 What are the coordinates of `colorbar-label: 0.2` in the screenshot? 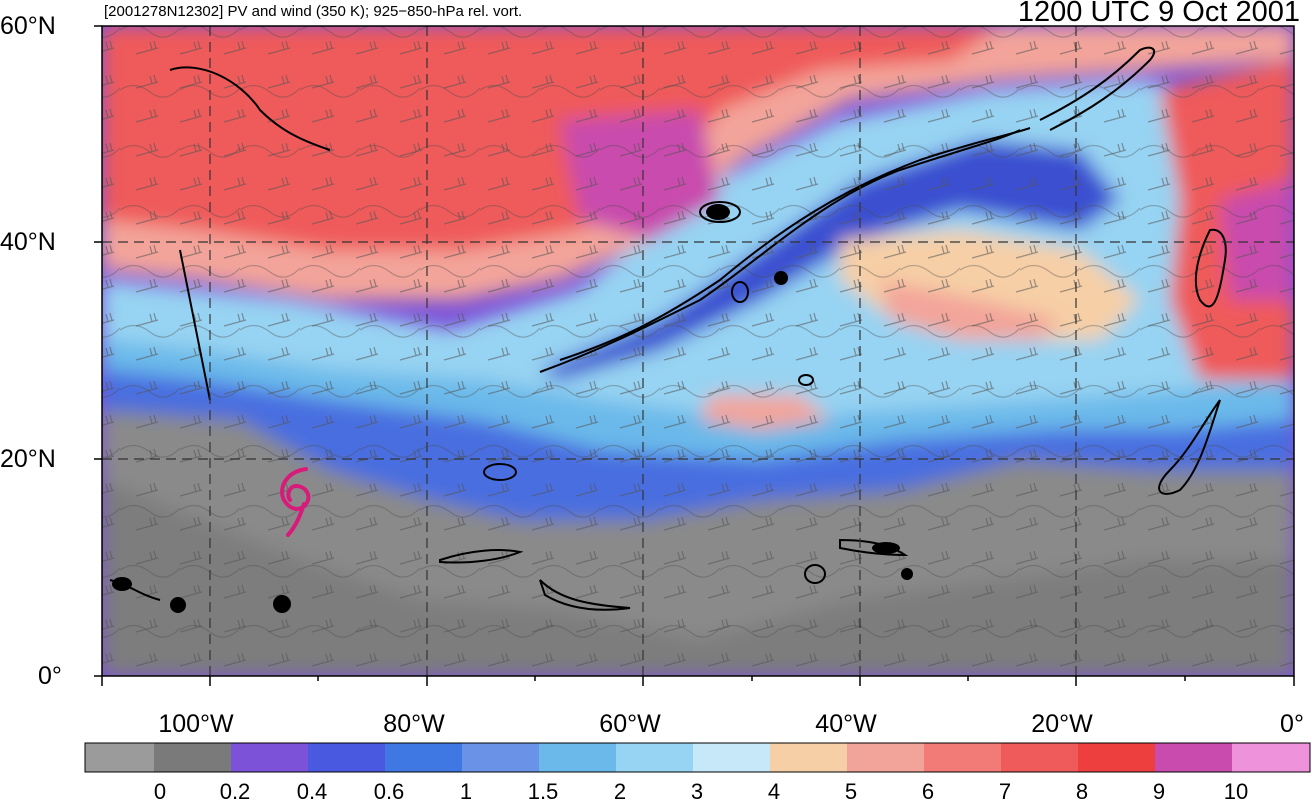 It's located at (235, 791).